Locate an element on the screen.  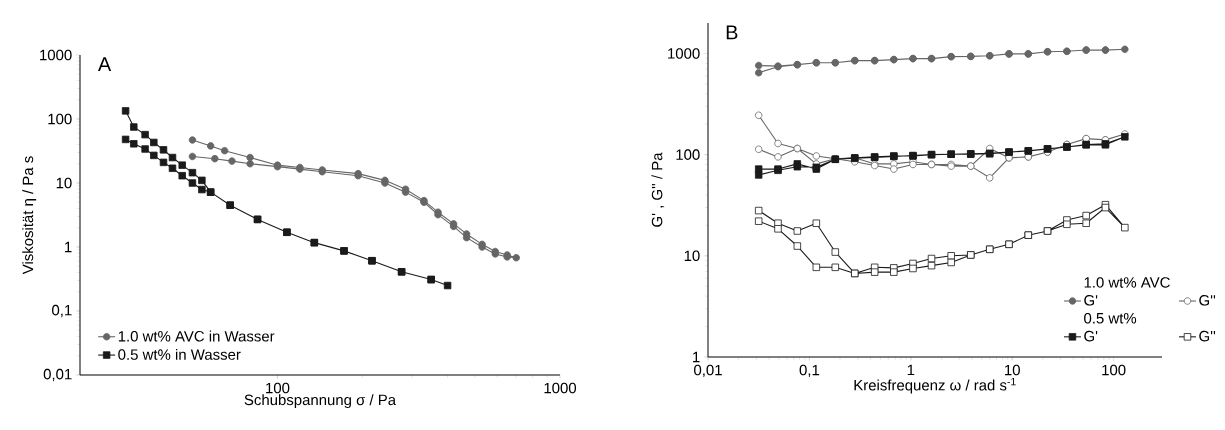
legend-label: 0.5 wt% in Wasser is located at coordinates (179, 354).